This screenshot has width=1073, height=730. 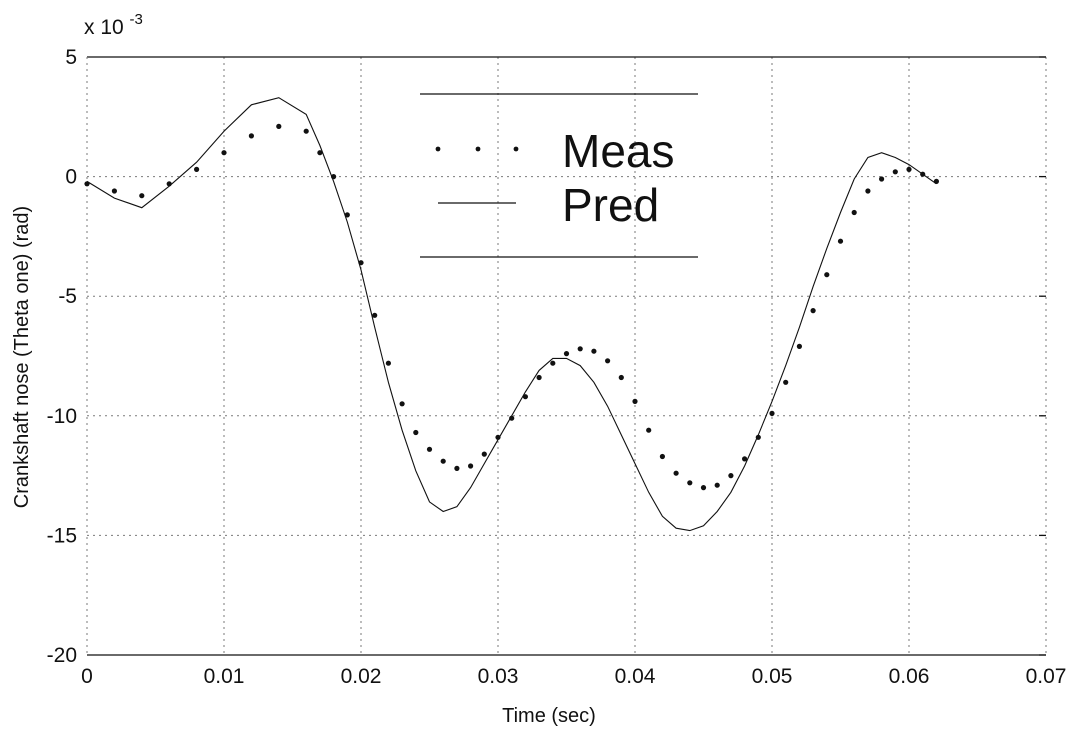 What do you see at coordinates (549, 716) in the screenshot?
I see `x-axis-label: Time (sec)` at bounding box center [549, 716].